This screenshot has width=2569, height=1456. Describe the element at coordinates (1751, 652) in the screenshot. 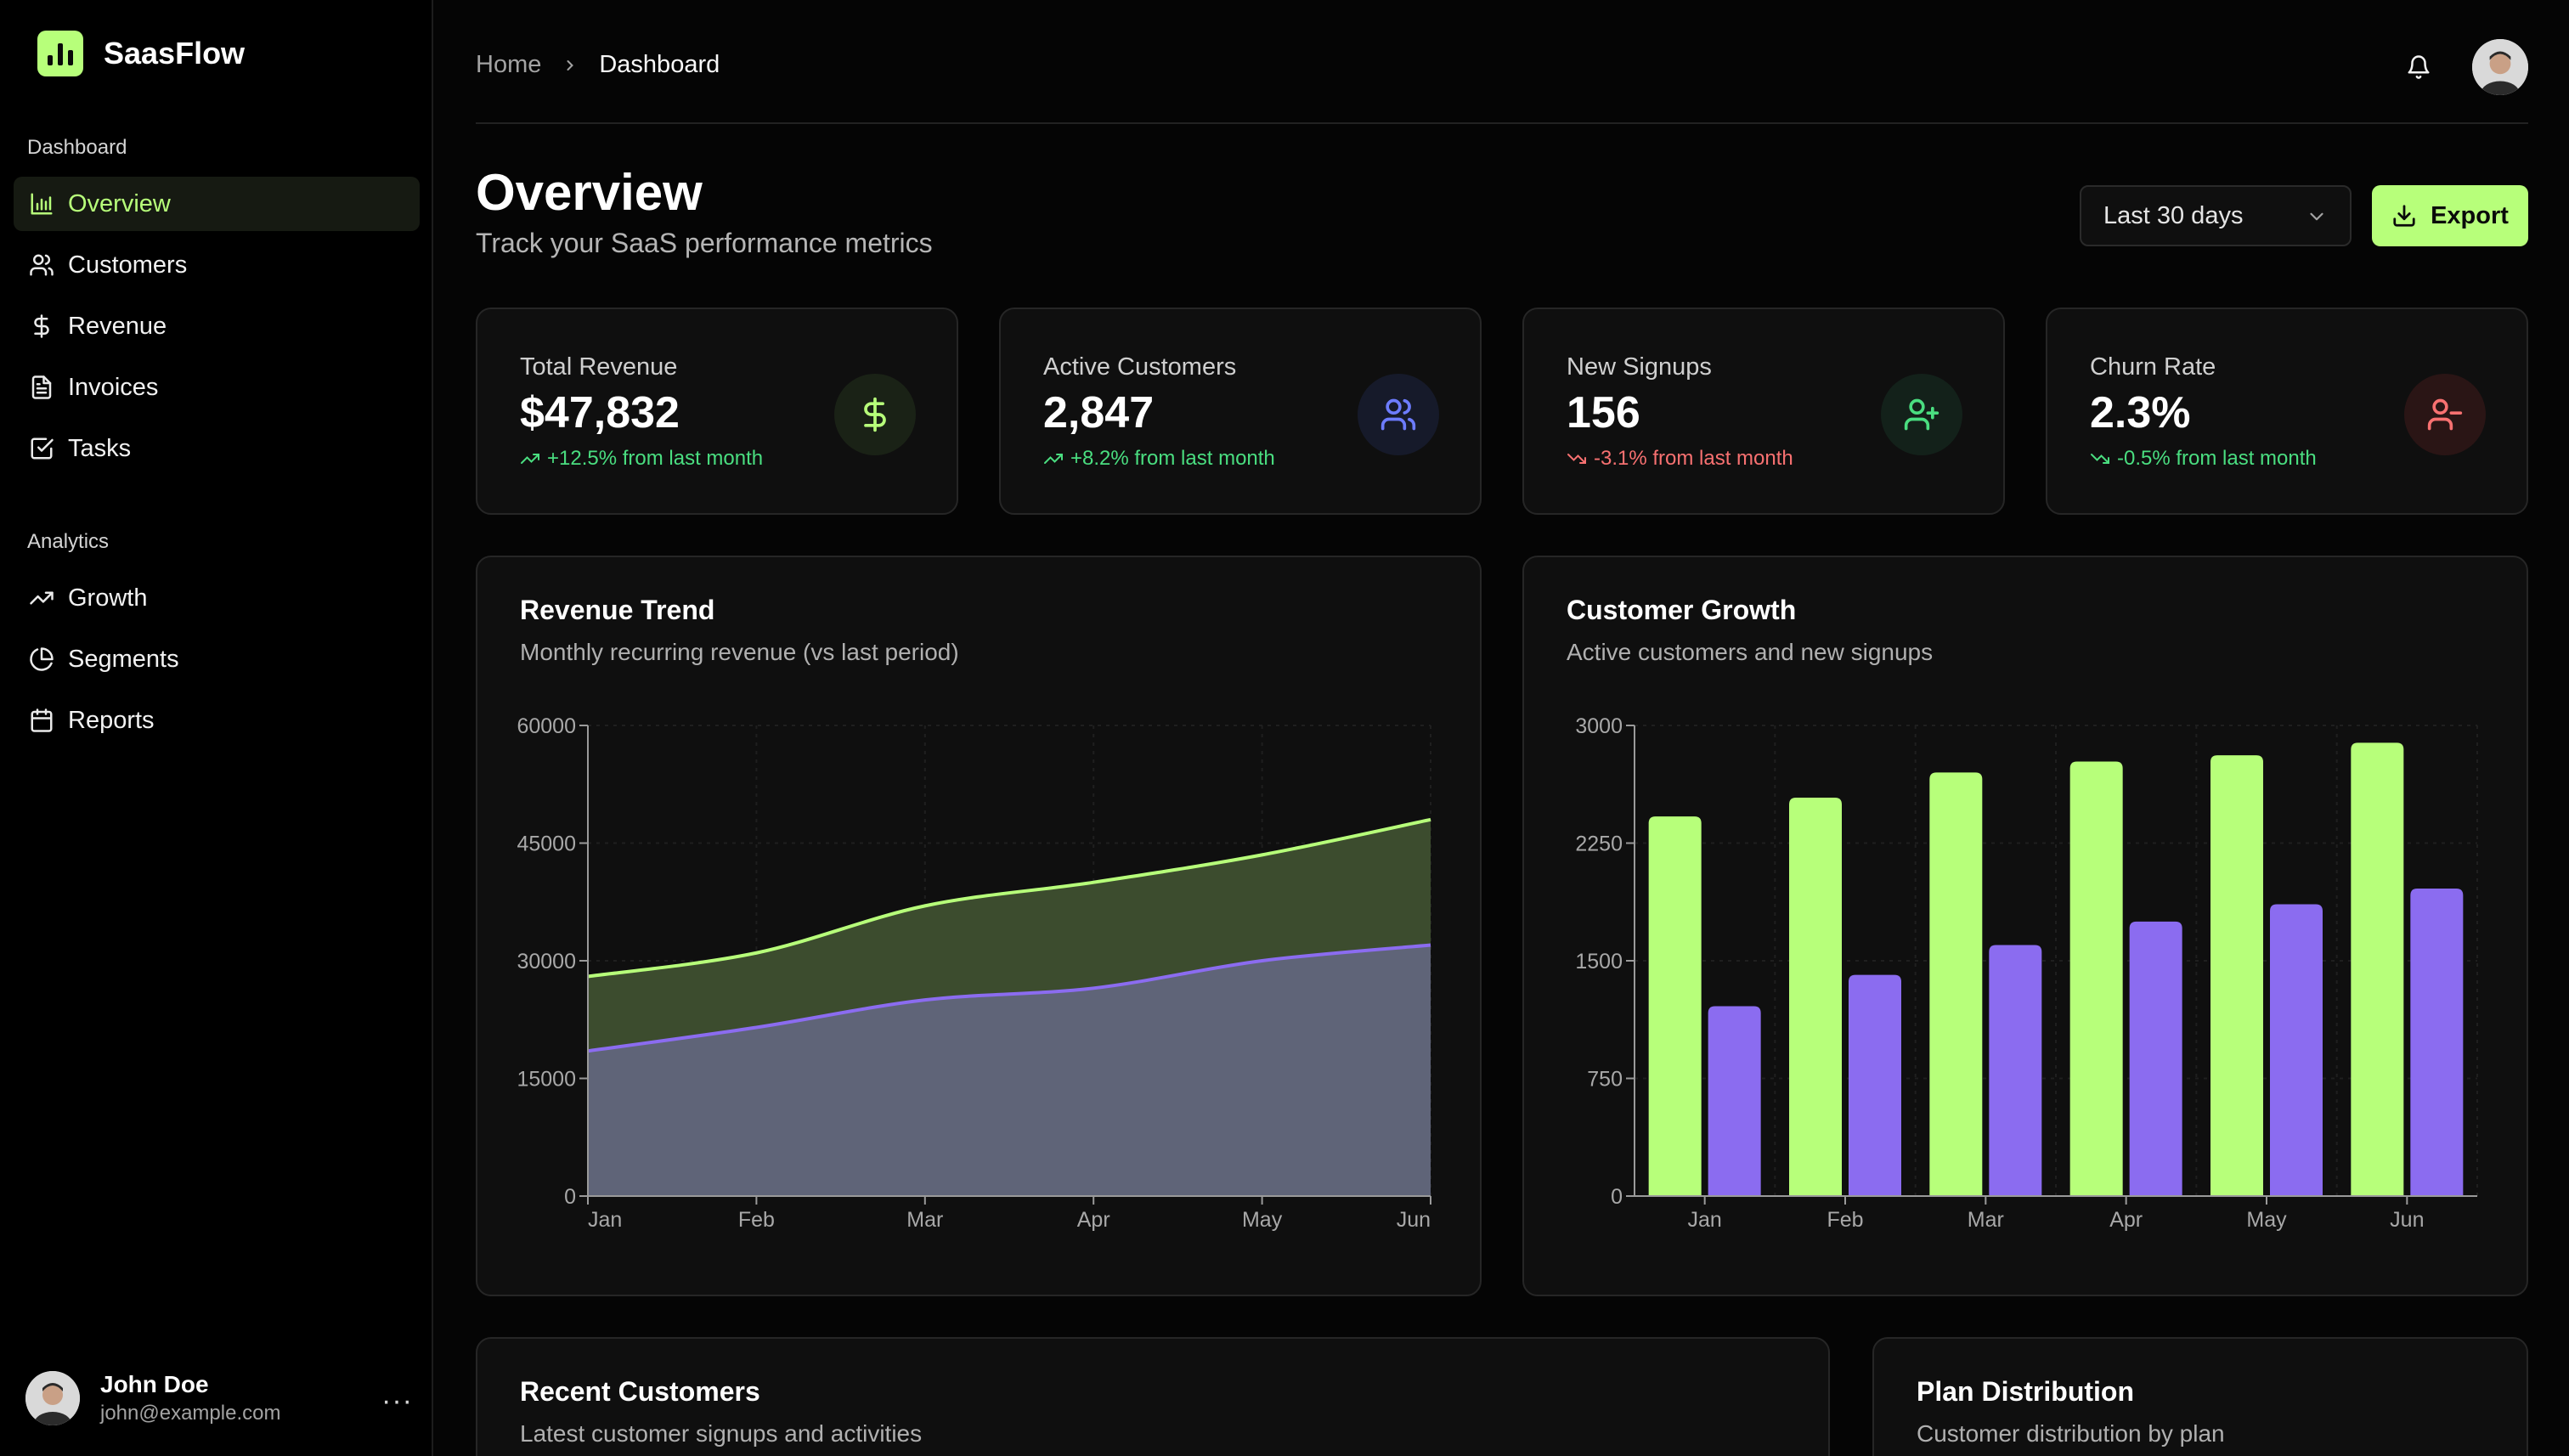

I see `chart-subtitle: Active customers and new signups` at that location.